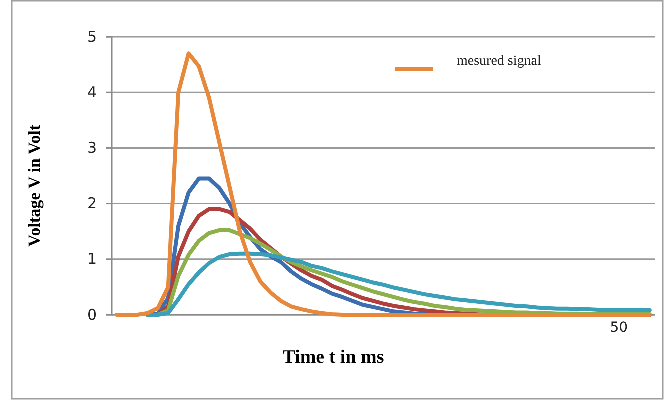 This screenshot has height=400, width=665. What do you see at coordinates (92, 259) in the screenshot?
I see `y-tick-label: 1` at bounding box center [92, 259].